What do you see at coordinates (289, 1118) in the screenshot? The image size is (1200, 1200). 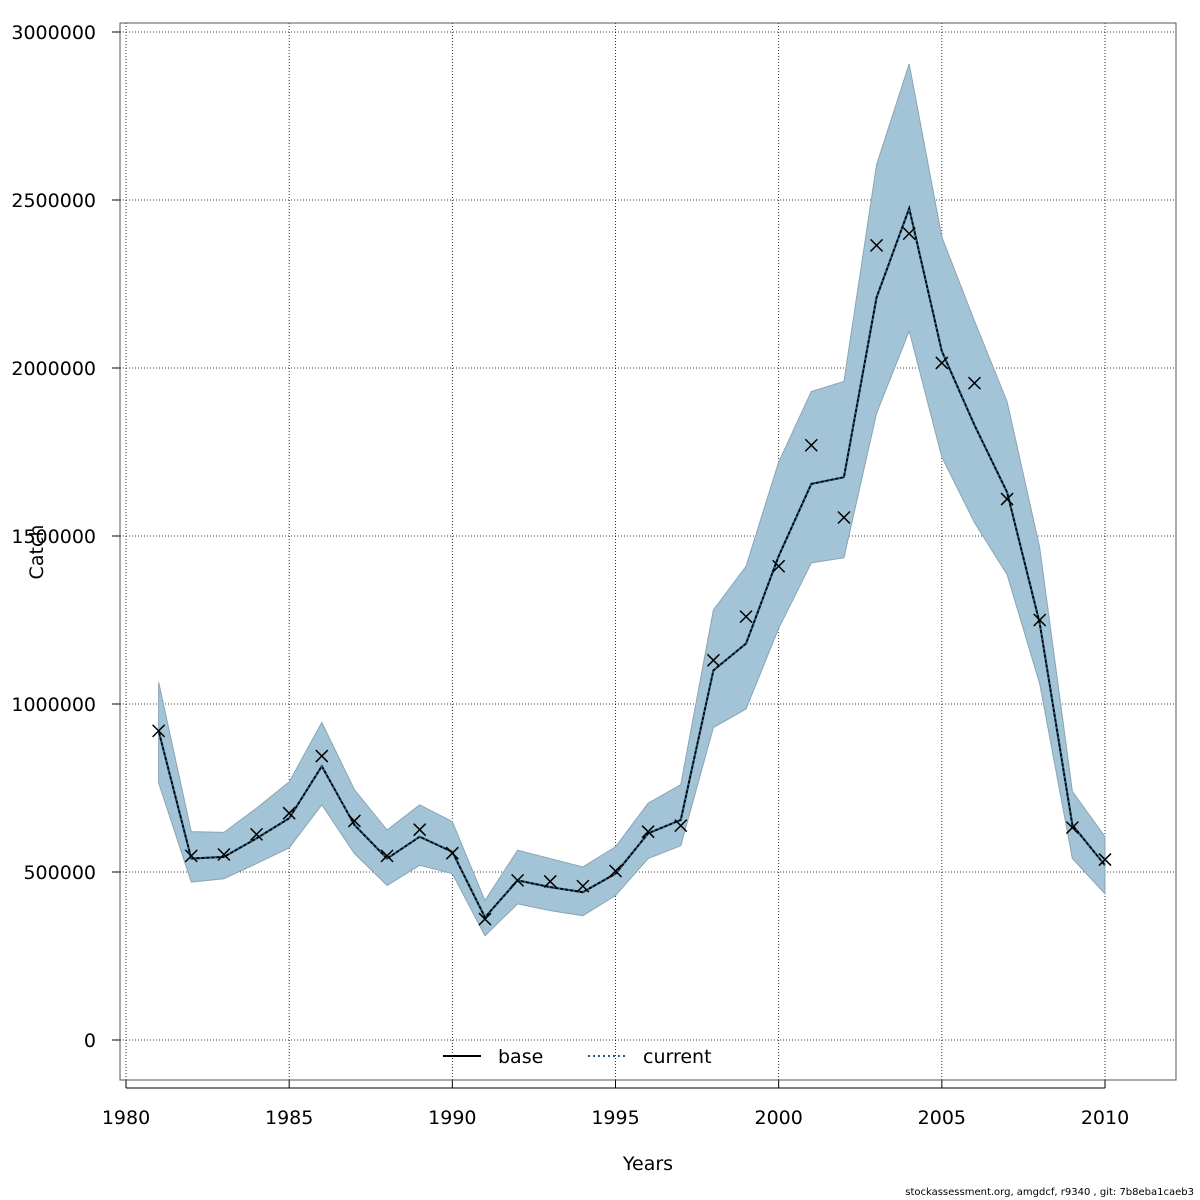 I see `x-tick-label: 1985` at bounding box center [289, 1118].